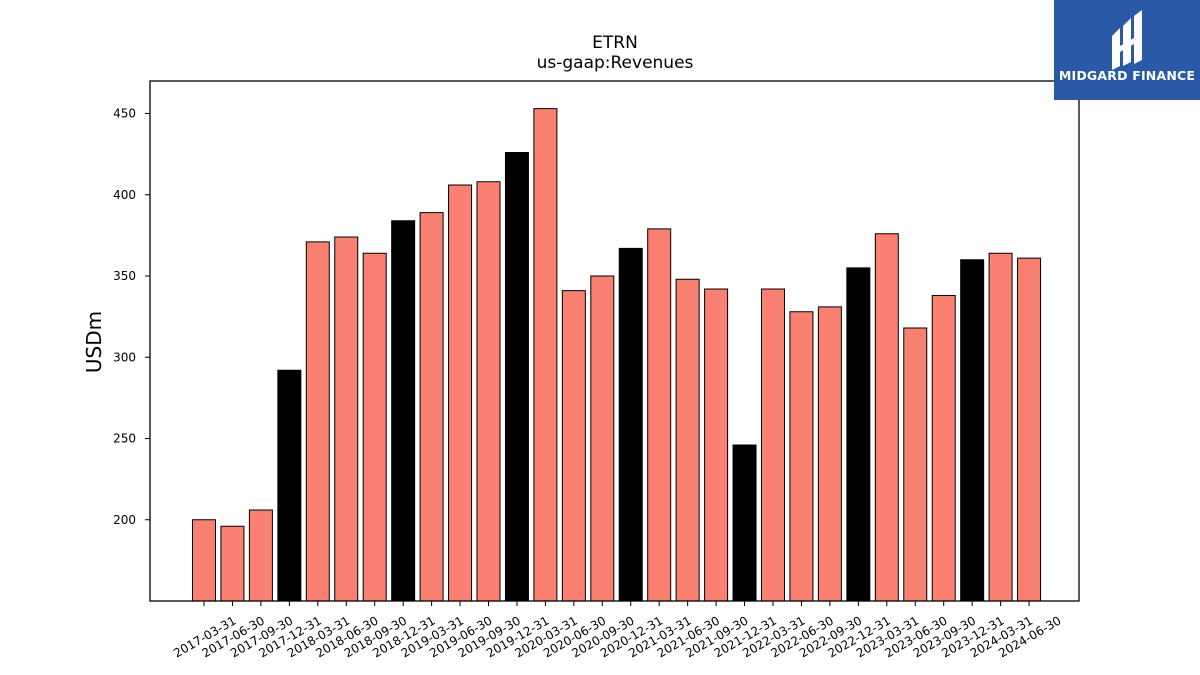  What do you see at coordinates (1127, 40) in the screenshot?
I see `logo-mark-icon` at bounding box center [1127, 40].